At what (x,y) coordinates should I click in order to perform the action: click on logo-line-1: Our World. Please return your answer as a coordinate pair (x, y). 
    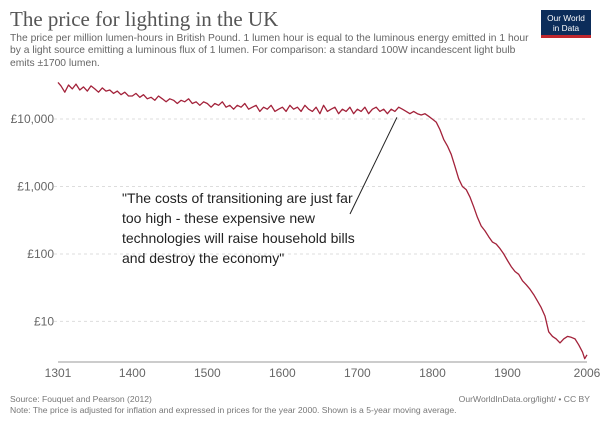
    Looking at the image, I should click on (566, 18).